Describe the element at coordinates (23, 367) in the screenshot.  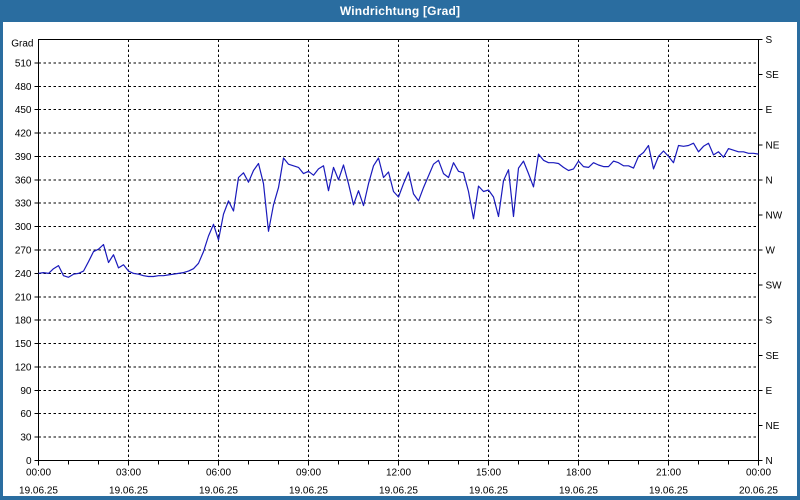
I see `y-left-tick-label: 120` at that location.